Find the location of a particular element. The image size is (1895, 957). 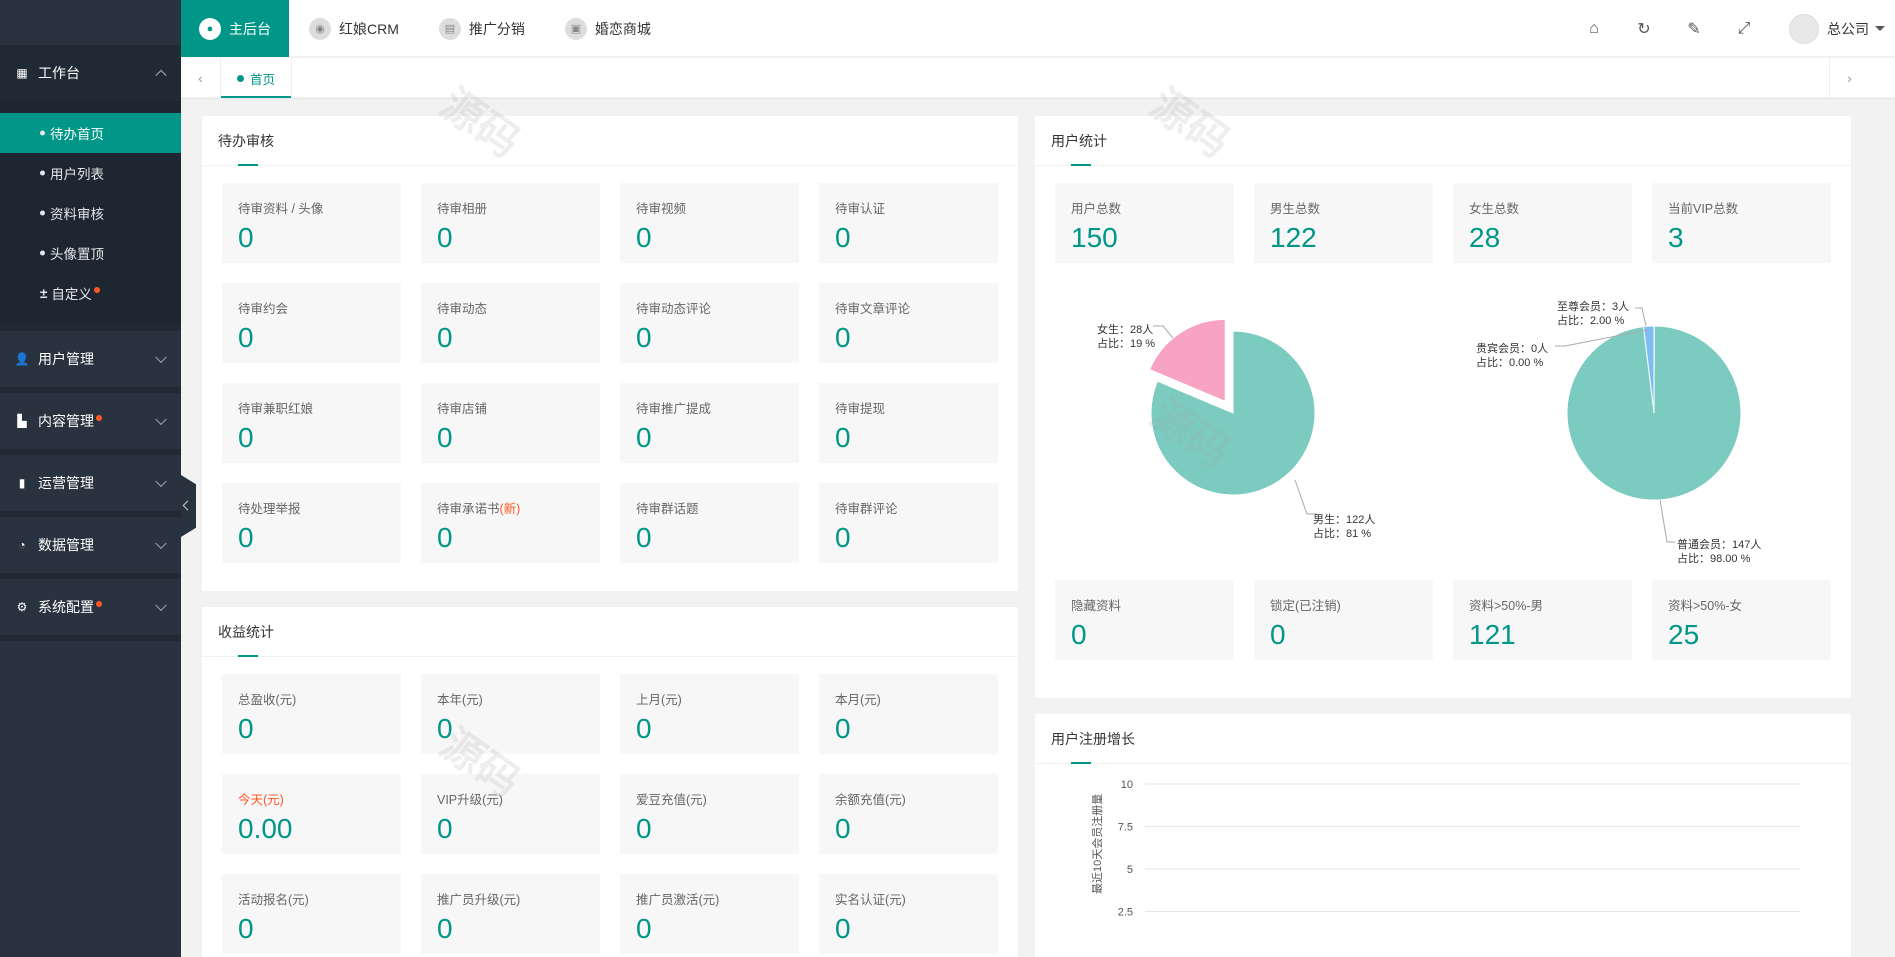

sidebar-item-profile-review: 资料审核 is located at coordinates (90, 213).